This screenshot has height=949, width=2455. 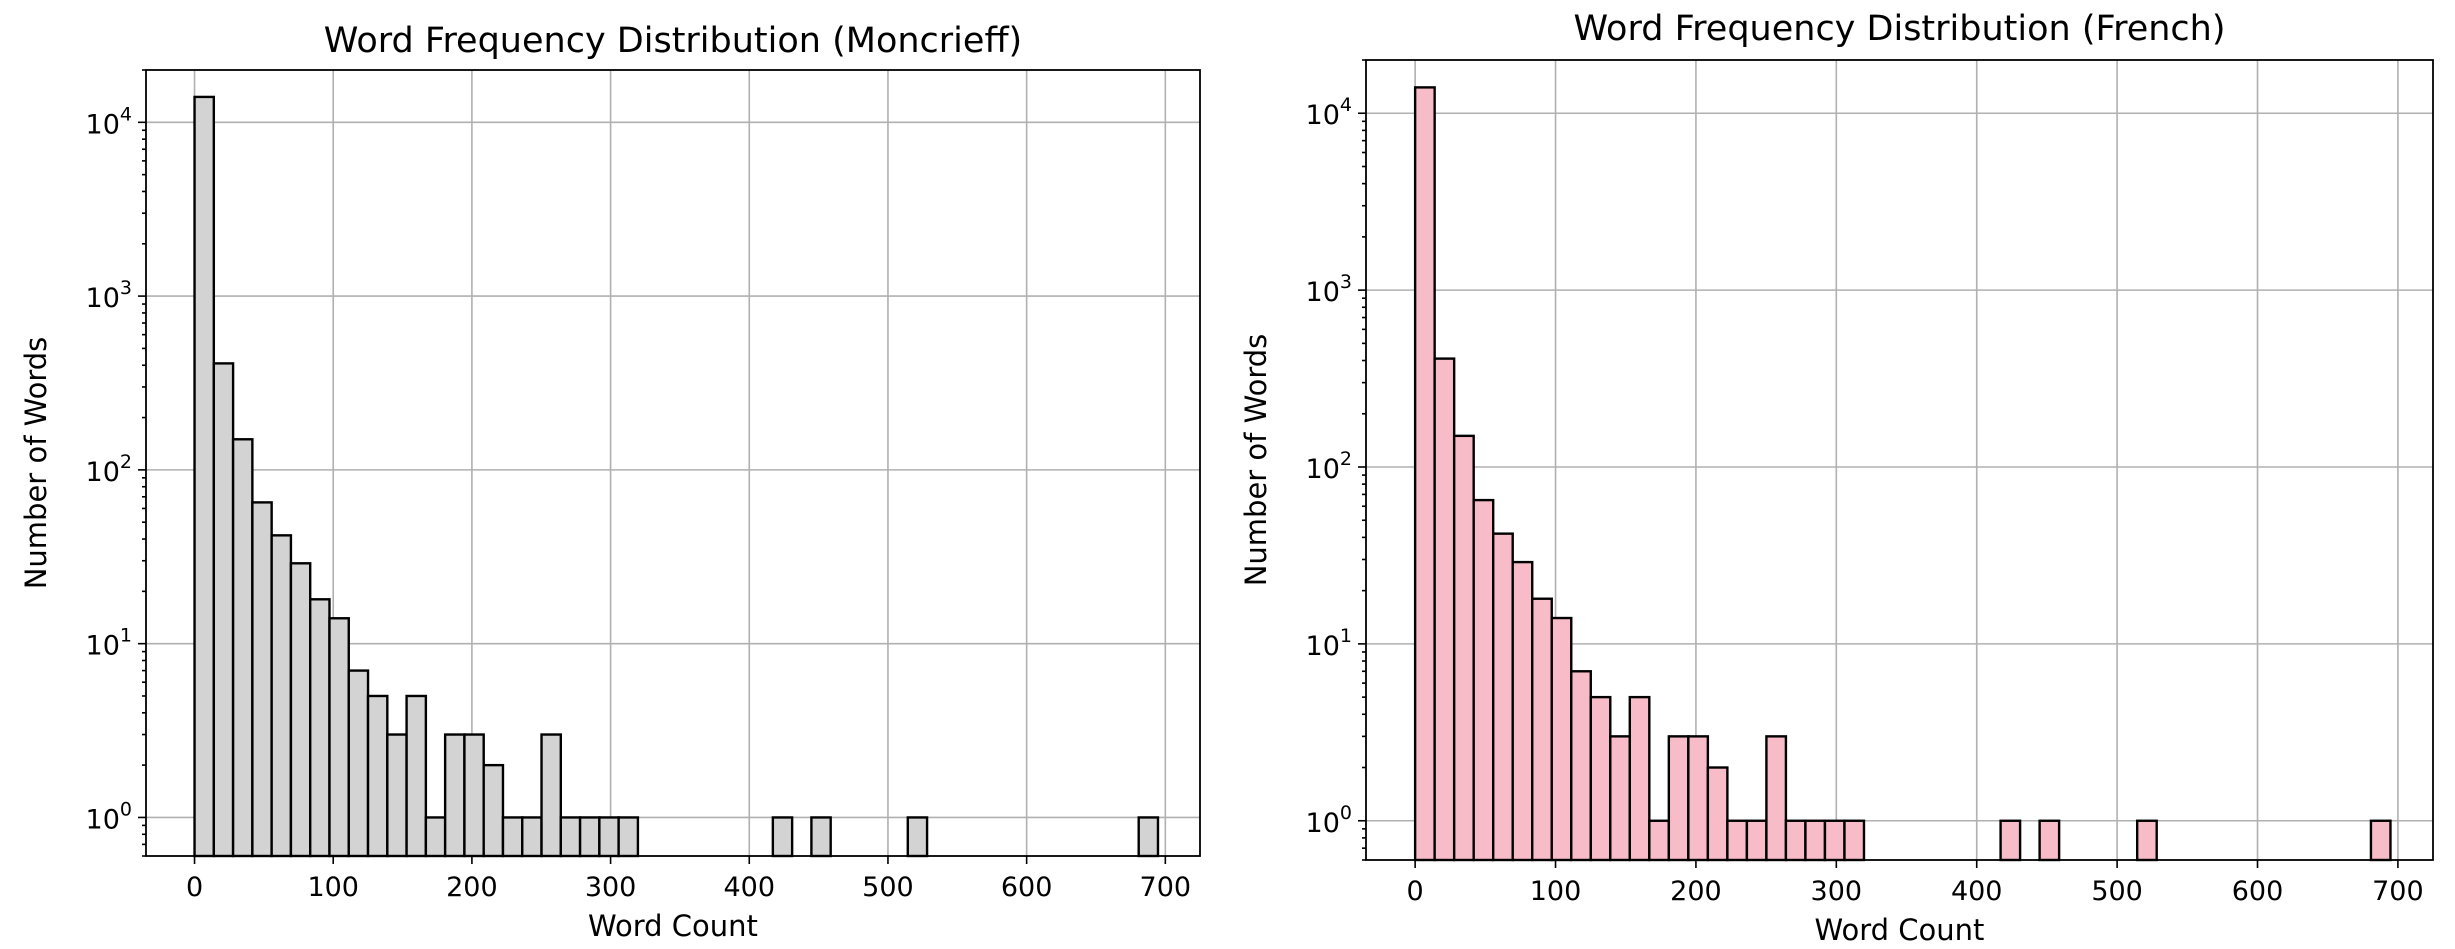 What do you see at coordinates (1900, 29) in the screenshot?
I see `chart-title: Word Frequency Distribution (French)` at bounding box center [1900, 29].